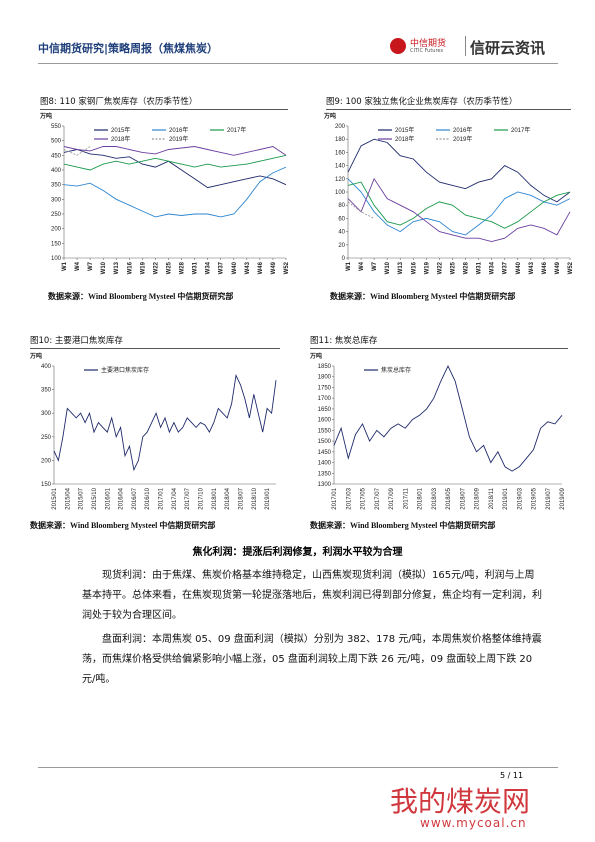 This screenshot has width=595, height=842. Describe the element at coordinates (120, 130) in the screenshot. I see `legend-label: 2015年` at that location.